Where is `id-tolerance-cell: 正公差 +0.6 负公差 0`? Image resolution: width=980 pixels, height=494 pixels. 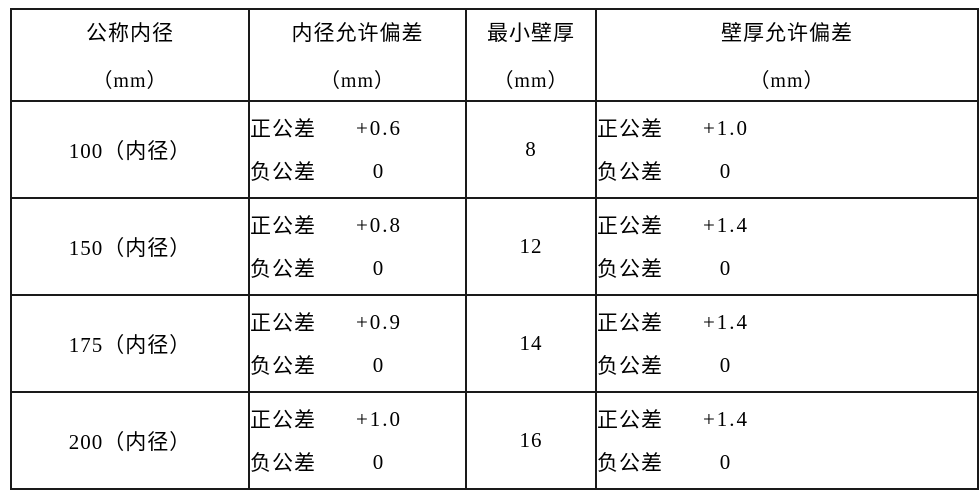
id-tolerance-cell: 正公差 +0.6 负公差 0 is located at coordinates (357, 149).